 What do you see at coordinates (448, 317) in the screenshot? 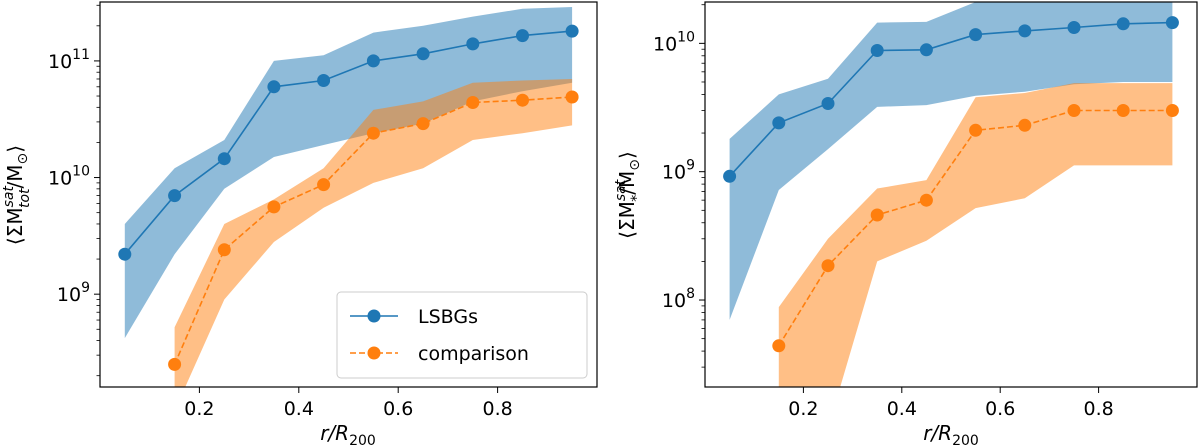
I see `legend-label-lsbgs: LSBGs` at bounding box center [448, 317].